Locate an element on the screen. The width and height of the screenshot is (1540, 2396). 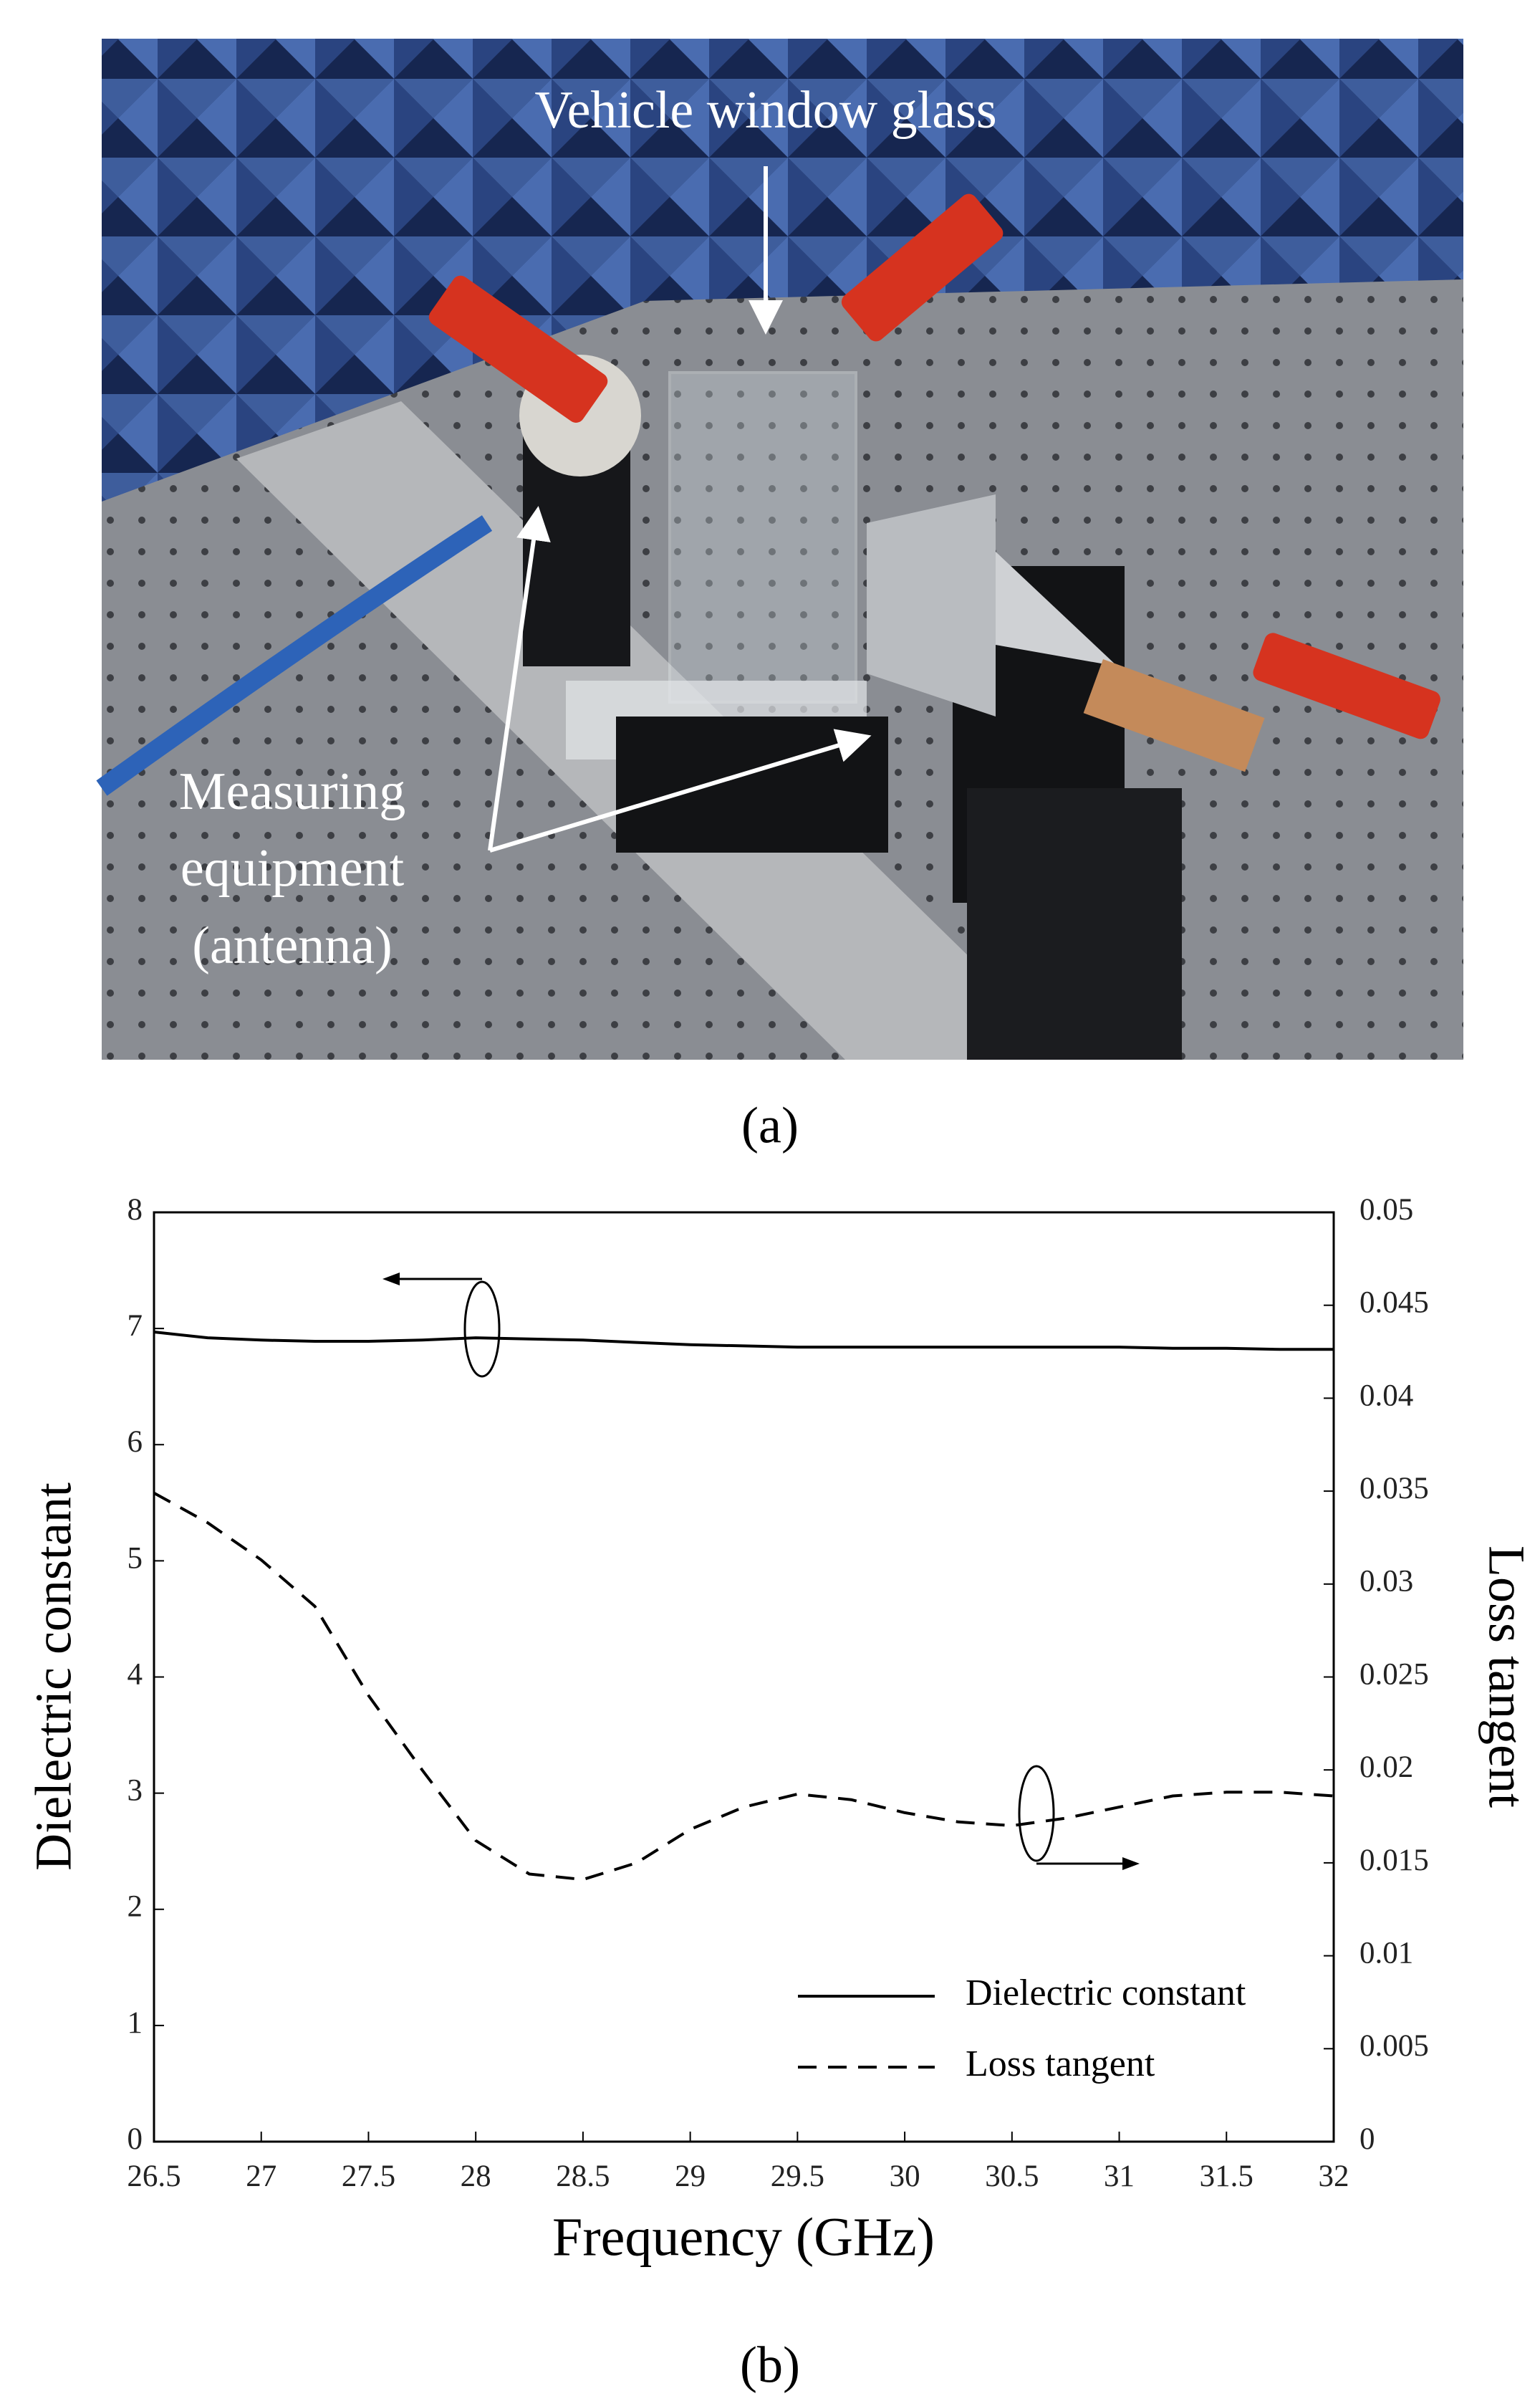
y-tick-label: 4 is located at coordinates (135, 1674).